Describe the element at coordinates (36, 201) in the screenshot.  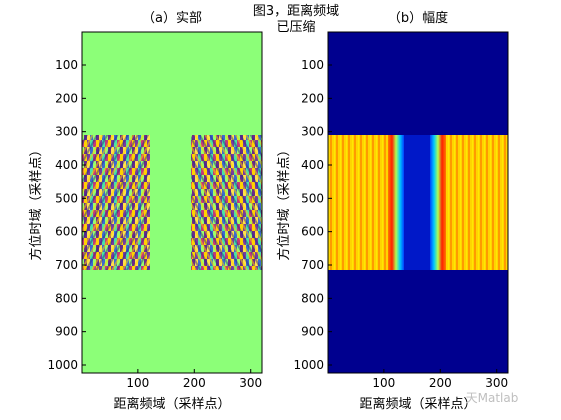
I see `panel-a-ylabel: 方位时域（采样点）` at that location.